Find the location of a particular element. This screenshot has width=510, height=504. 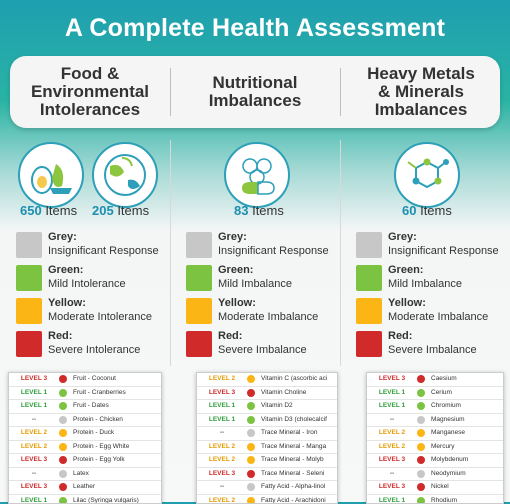

item-name: Vitamin C (ascorbic aci is located at coordinates (294, 379).